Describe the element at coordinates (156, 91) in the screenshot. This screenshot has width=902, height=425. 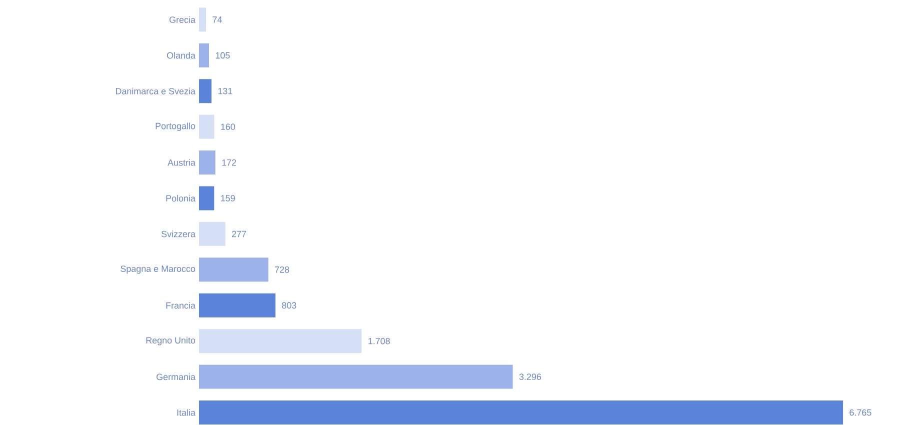
I see `y-tick-label: Danimarca e Svezia` at that location.